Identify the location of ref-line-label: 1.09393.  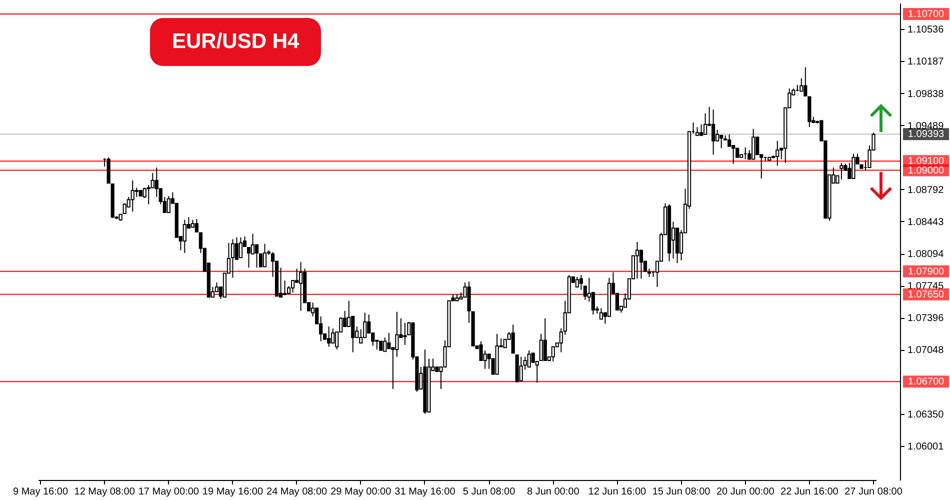
(926, 134).